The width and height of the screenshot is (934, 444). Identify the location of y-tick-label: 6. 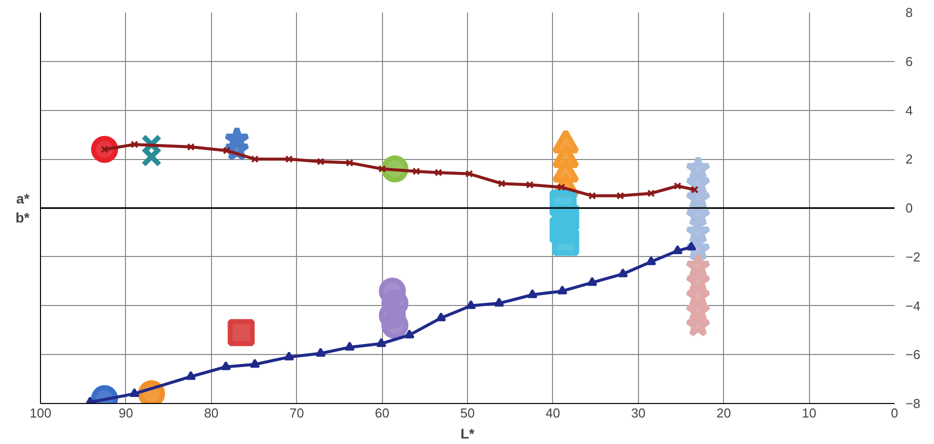
(909, 61).